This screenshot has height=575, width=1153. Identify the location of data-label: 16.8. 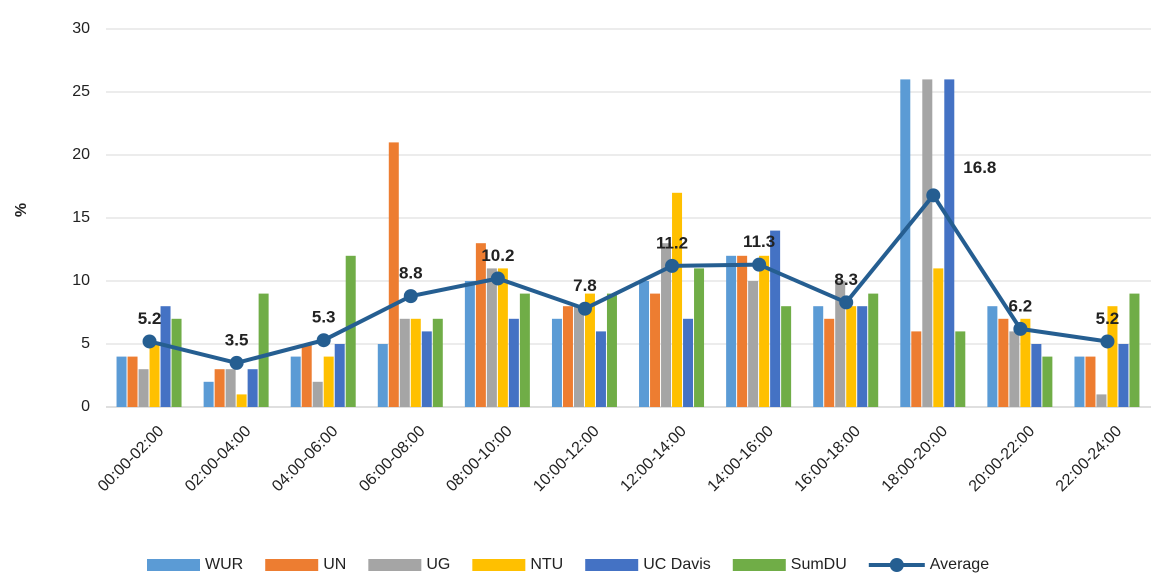
(979, 167).